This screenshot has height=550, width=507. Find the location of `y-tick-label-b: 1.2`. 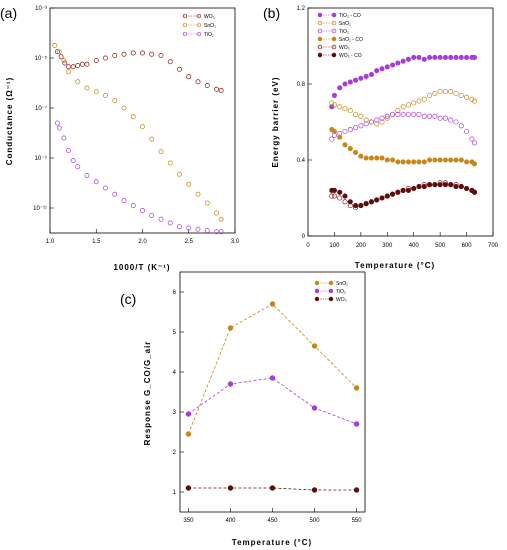

y-tick-label-b: 1.2 is located at coordinates (301, 9).